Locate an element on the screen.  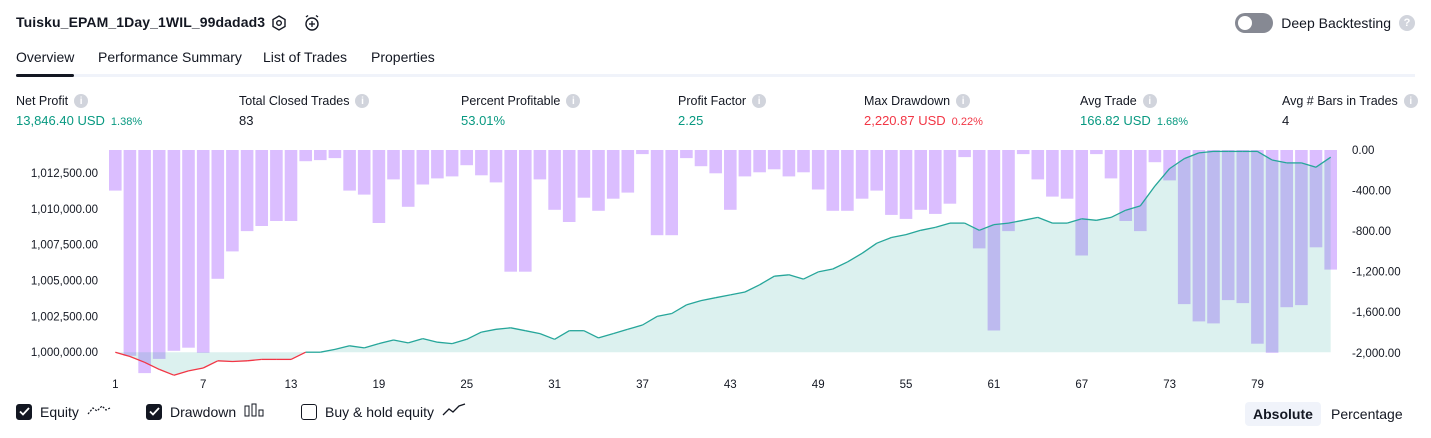
deep-backtesting-toggle is located at coordinates (1254, 23).